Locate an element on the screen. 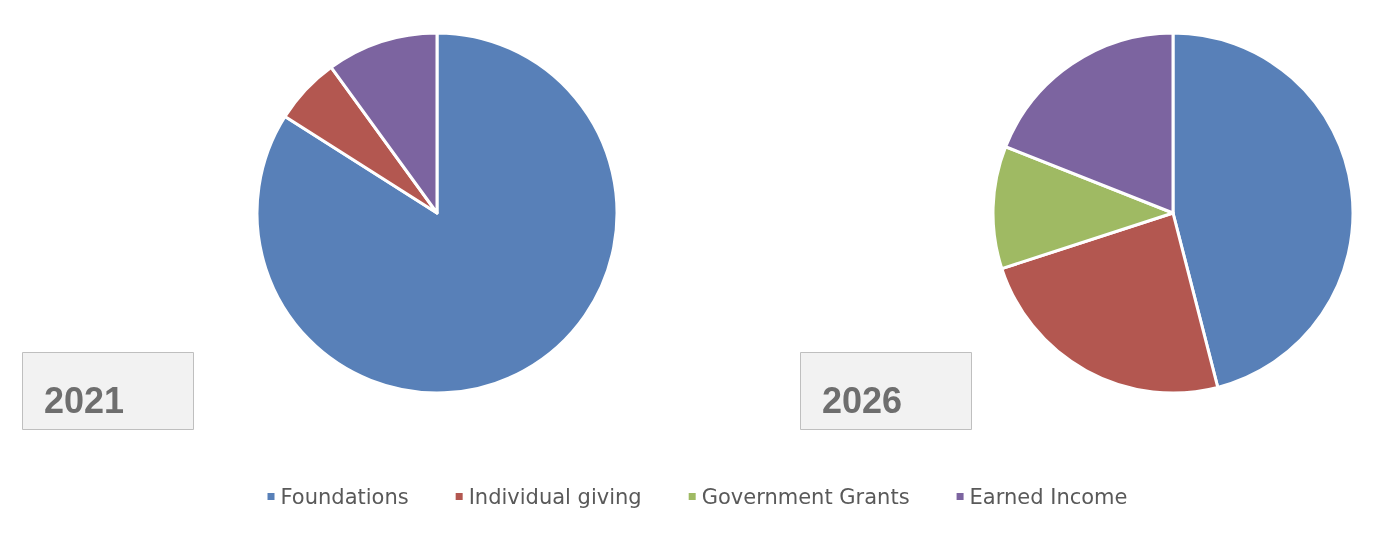 The width and height of the screenshot is (1393, 540). text: 2026 is located at coordinates (862, 400).